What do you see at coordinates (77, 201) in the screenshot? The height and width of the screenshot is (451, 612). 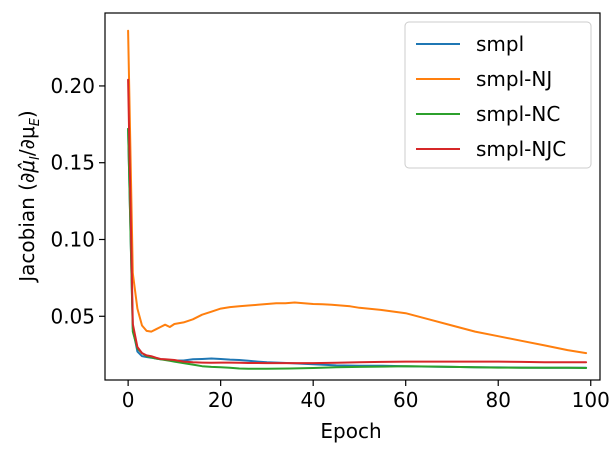 I see `y-axis: 0.05 0.10 0.15 0.20` at bounding box center [77, 201].